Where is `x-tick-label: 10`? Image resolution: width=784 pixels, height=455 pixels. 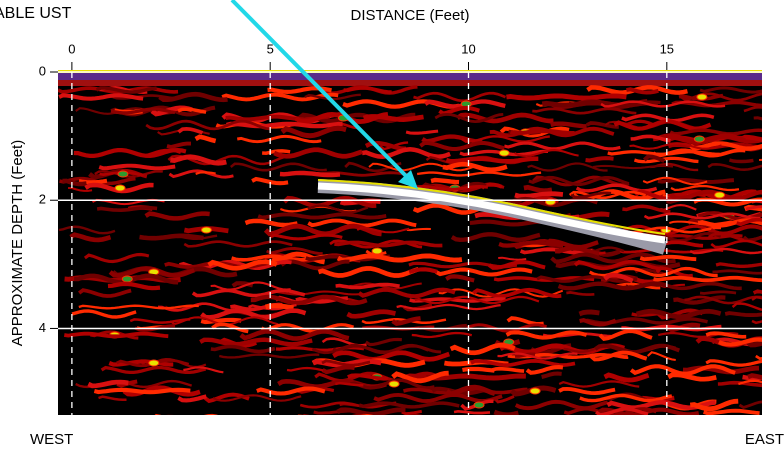
x-tick-label: 10 is located at coordinates (468, 48).